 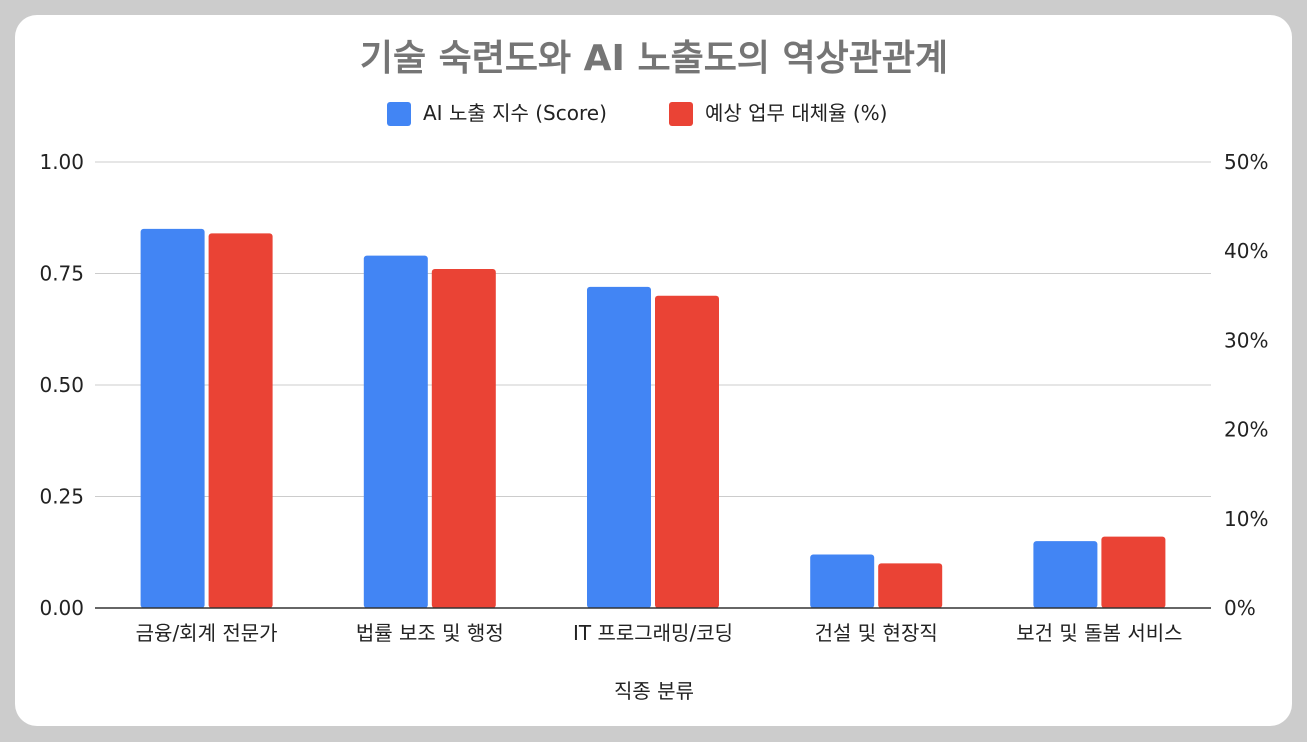 What do you see at coordinates (1246, 340) in the screenshot?
I see `y-right-tick-label: 30%` at bounding box center [1246, 340].